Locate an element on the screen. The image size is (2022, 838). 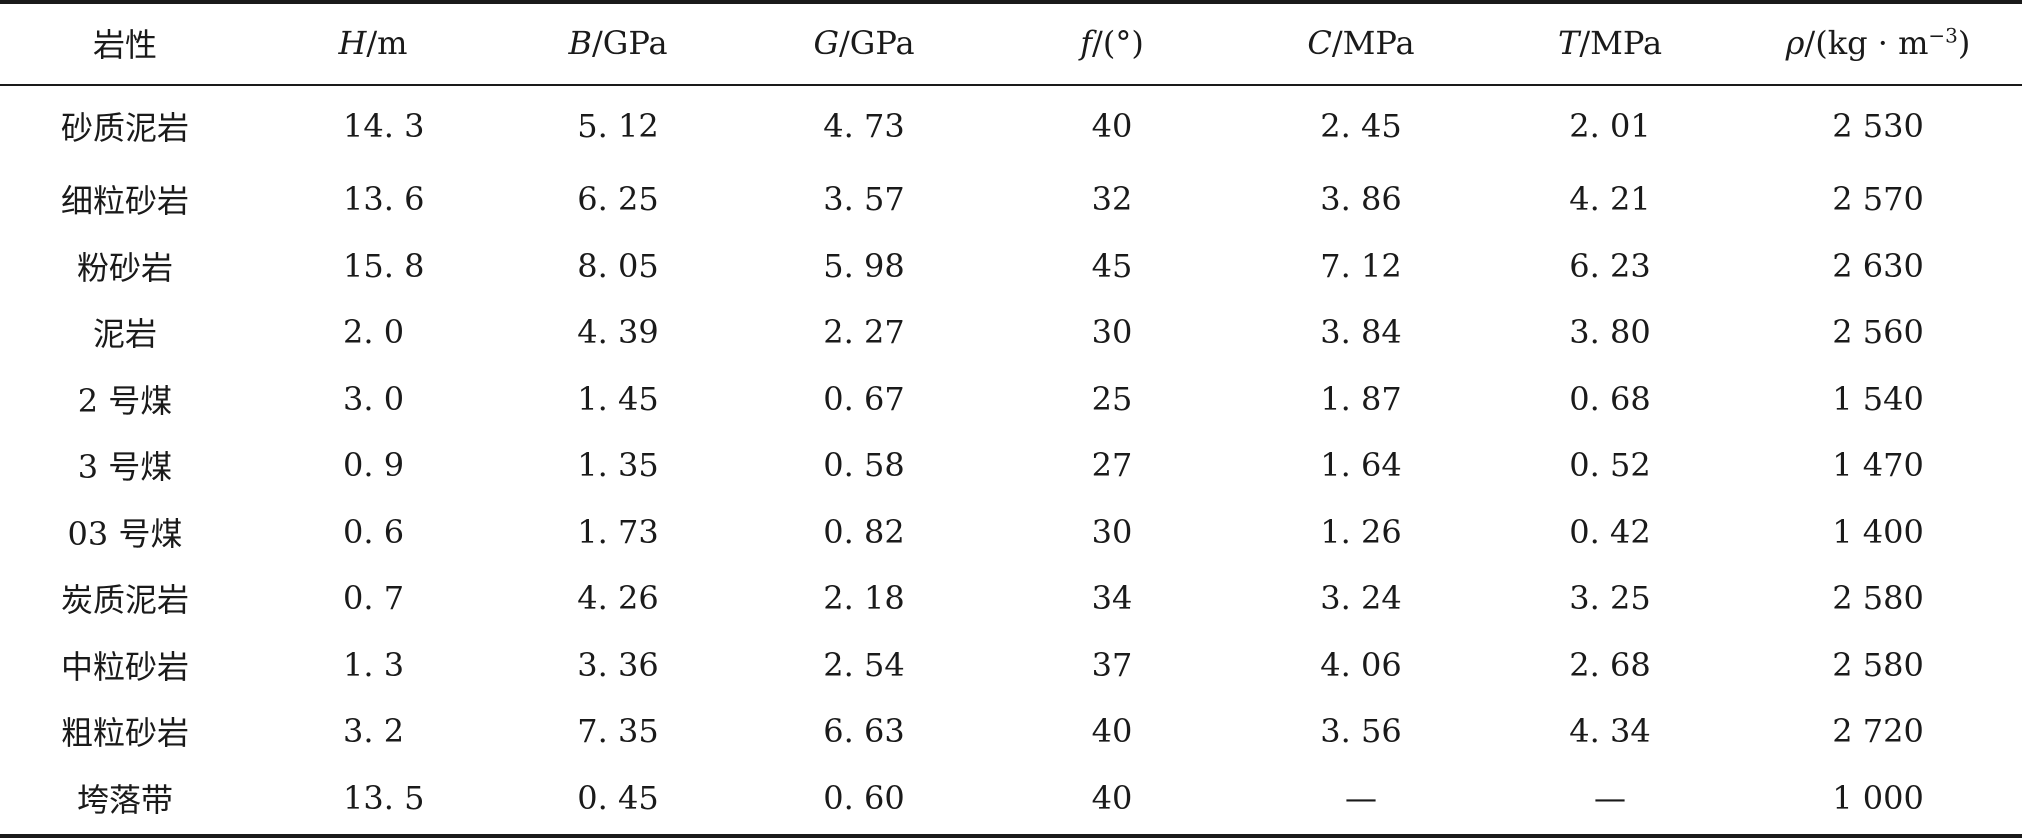
cell-f: 34 is located at coordinates (1112, 598).